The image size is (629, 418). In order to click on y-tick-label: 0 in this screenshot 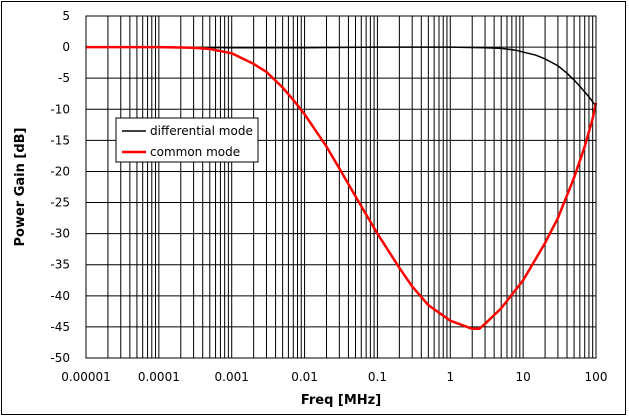, I will do `click(66, 47)`.